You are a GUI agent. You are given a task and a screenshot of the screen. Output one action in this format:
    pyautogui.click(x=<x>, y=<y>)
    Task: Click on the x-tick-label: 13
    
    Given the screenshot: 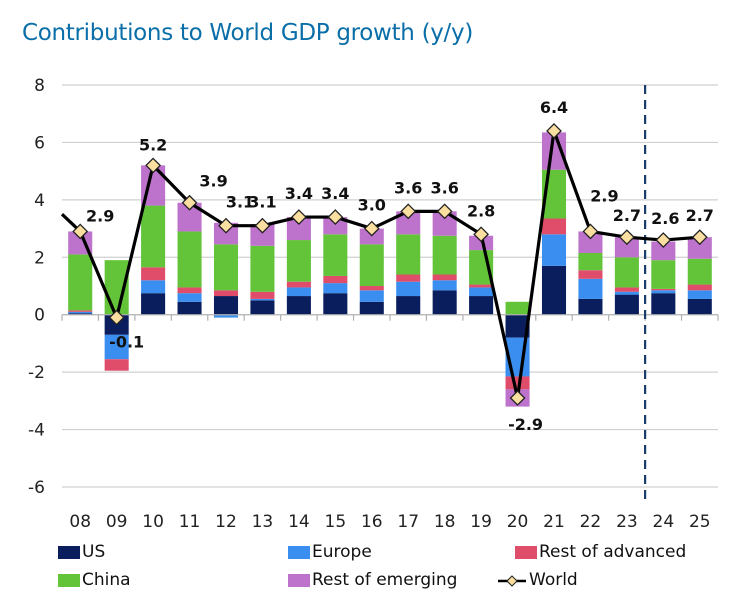 What is the action you would take?
    pyautogui.click(x=263, y=522)
    